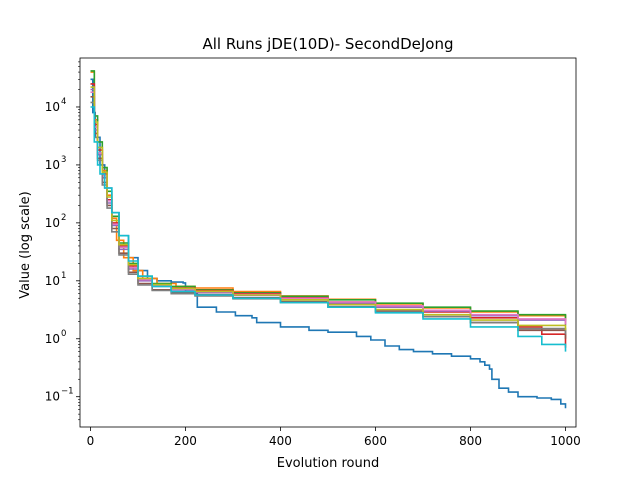 The height and width of the screenshot is (480, 640). I want to click on x-tick-label: 800, so click(470, 441).